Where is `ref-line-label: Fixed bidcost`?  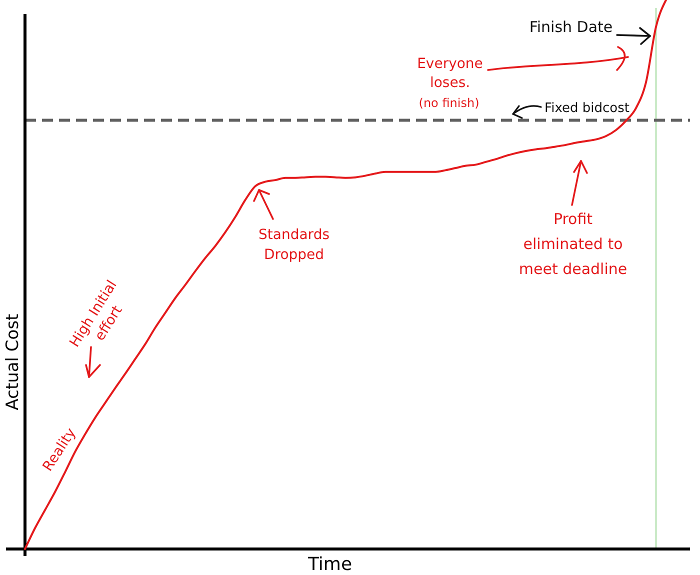
ref-line-label: Fixed bidcost is located at coordinates (587, 108).